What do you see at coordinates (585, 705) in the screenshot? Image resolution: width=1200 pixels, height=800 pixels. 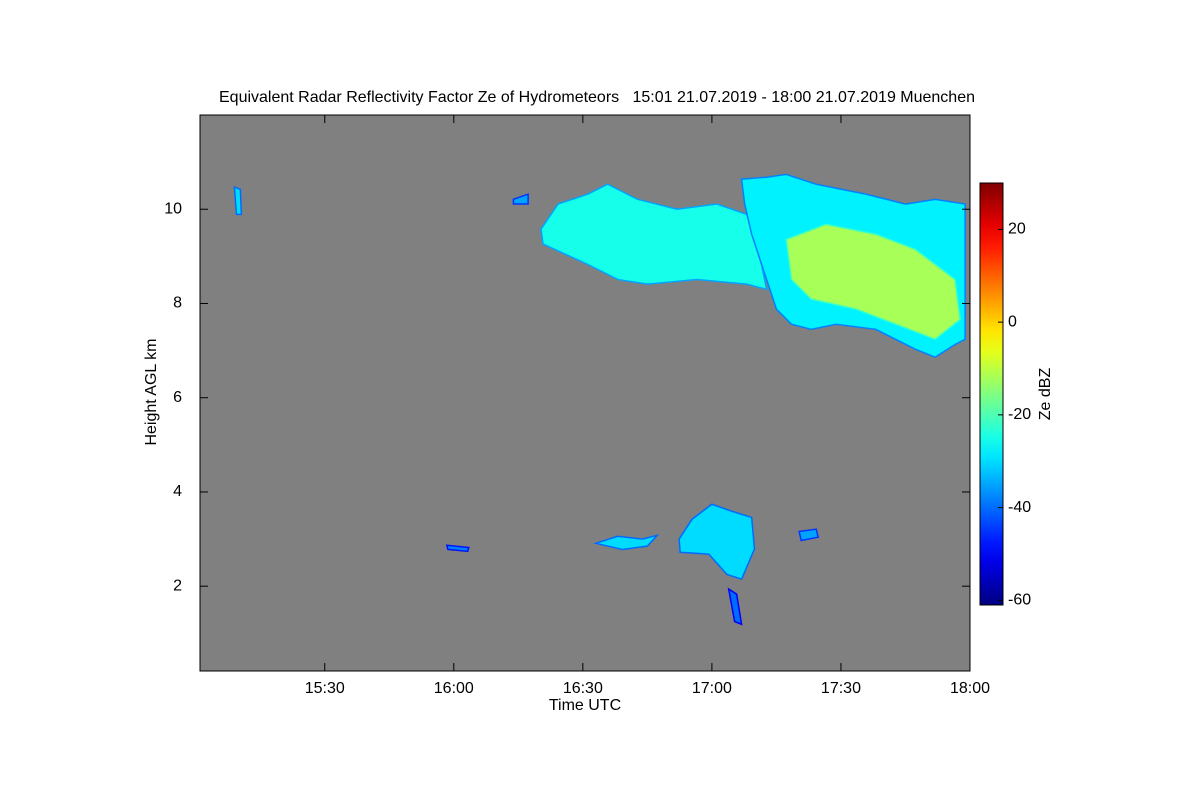 I see `x-axis-label: Time UTC` at bounding box center [585, 705].